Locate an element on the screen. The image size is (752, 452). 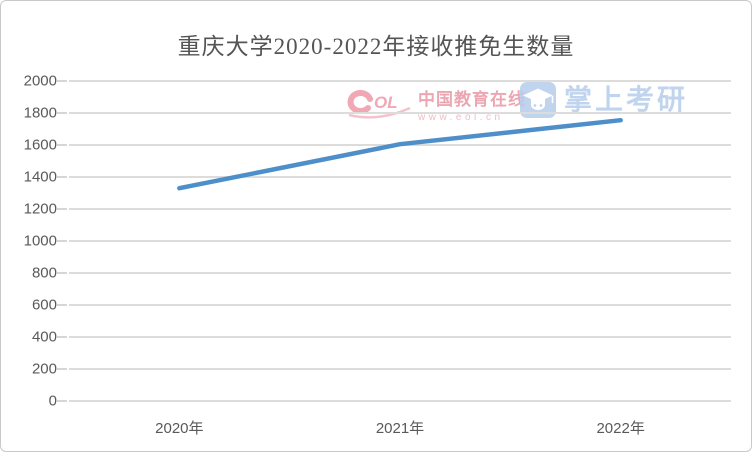
y-axis-label: 200 is located at coordinates (44, 369).